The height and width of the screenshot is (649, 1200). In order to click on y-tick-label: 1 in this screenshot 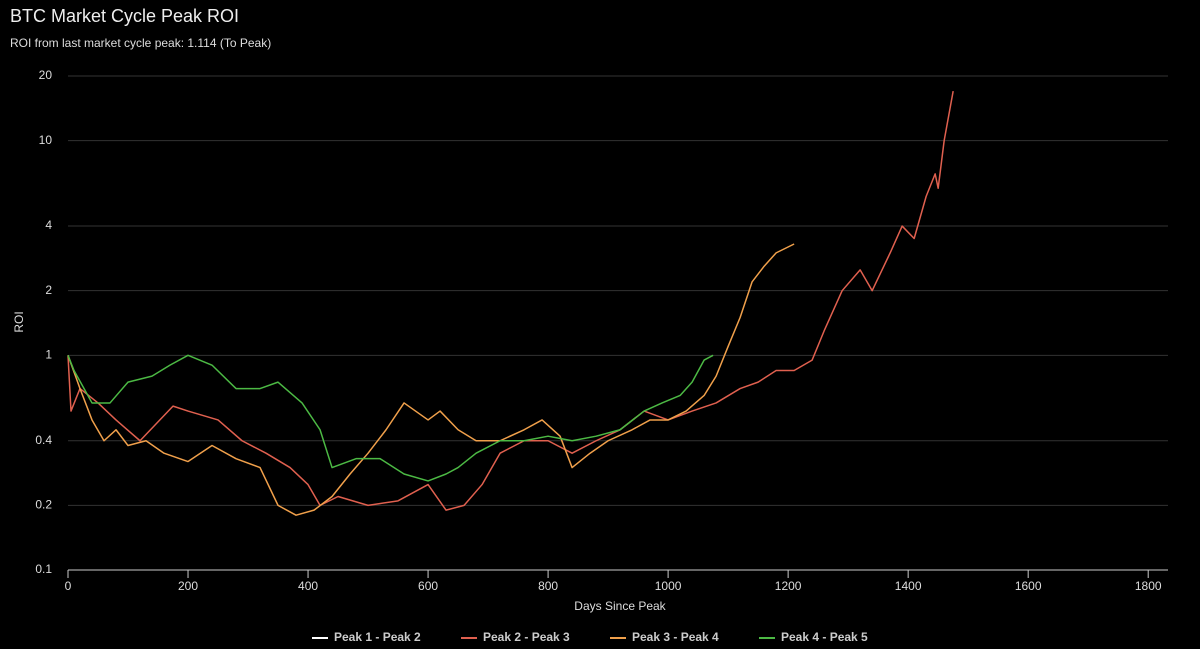, I will do `click(48, 354)`.